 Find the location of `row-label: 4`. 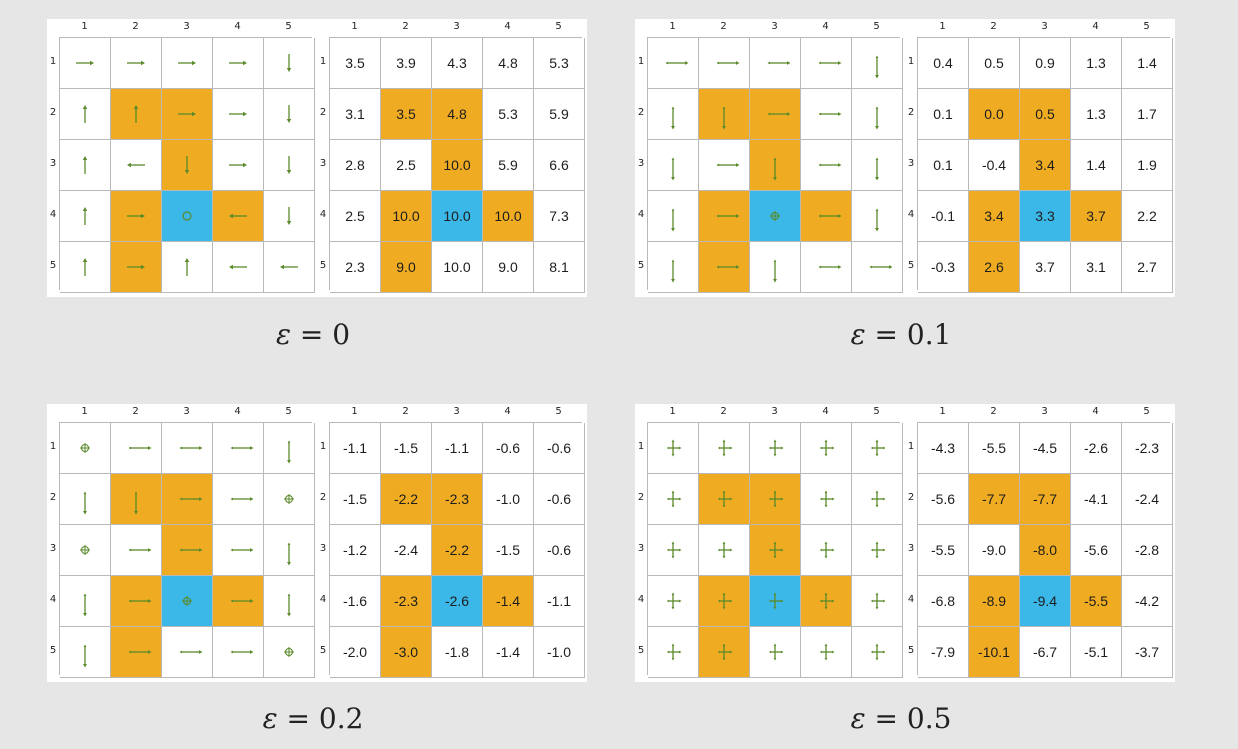

row-label: 4 is located at coordinates (641, 599).